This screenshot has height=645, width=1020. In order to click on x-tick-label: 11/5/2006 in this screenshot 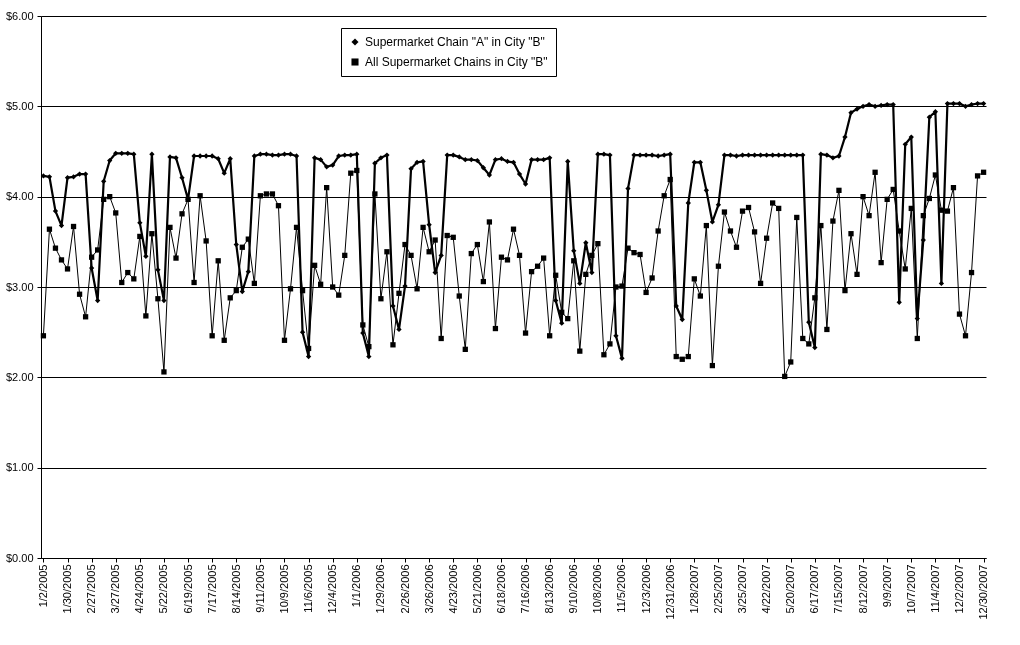, I will do `click(621, 588)`.